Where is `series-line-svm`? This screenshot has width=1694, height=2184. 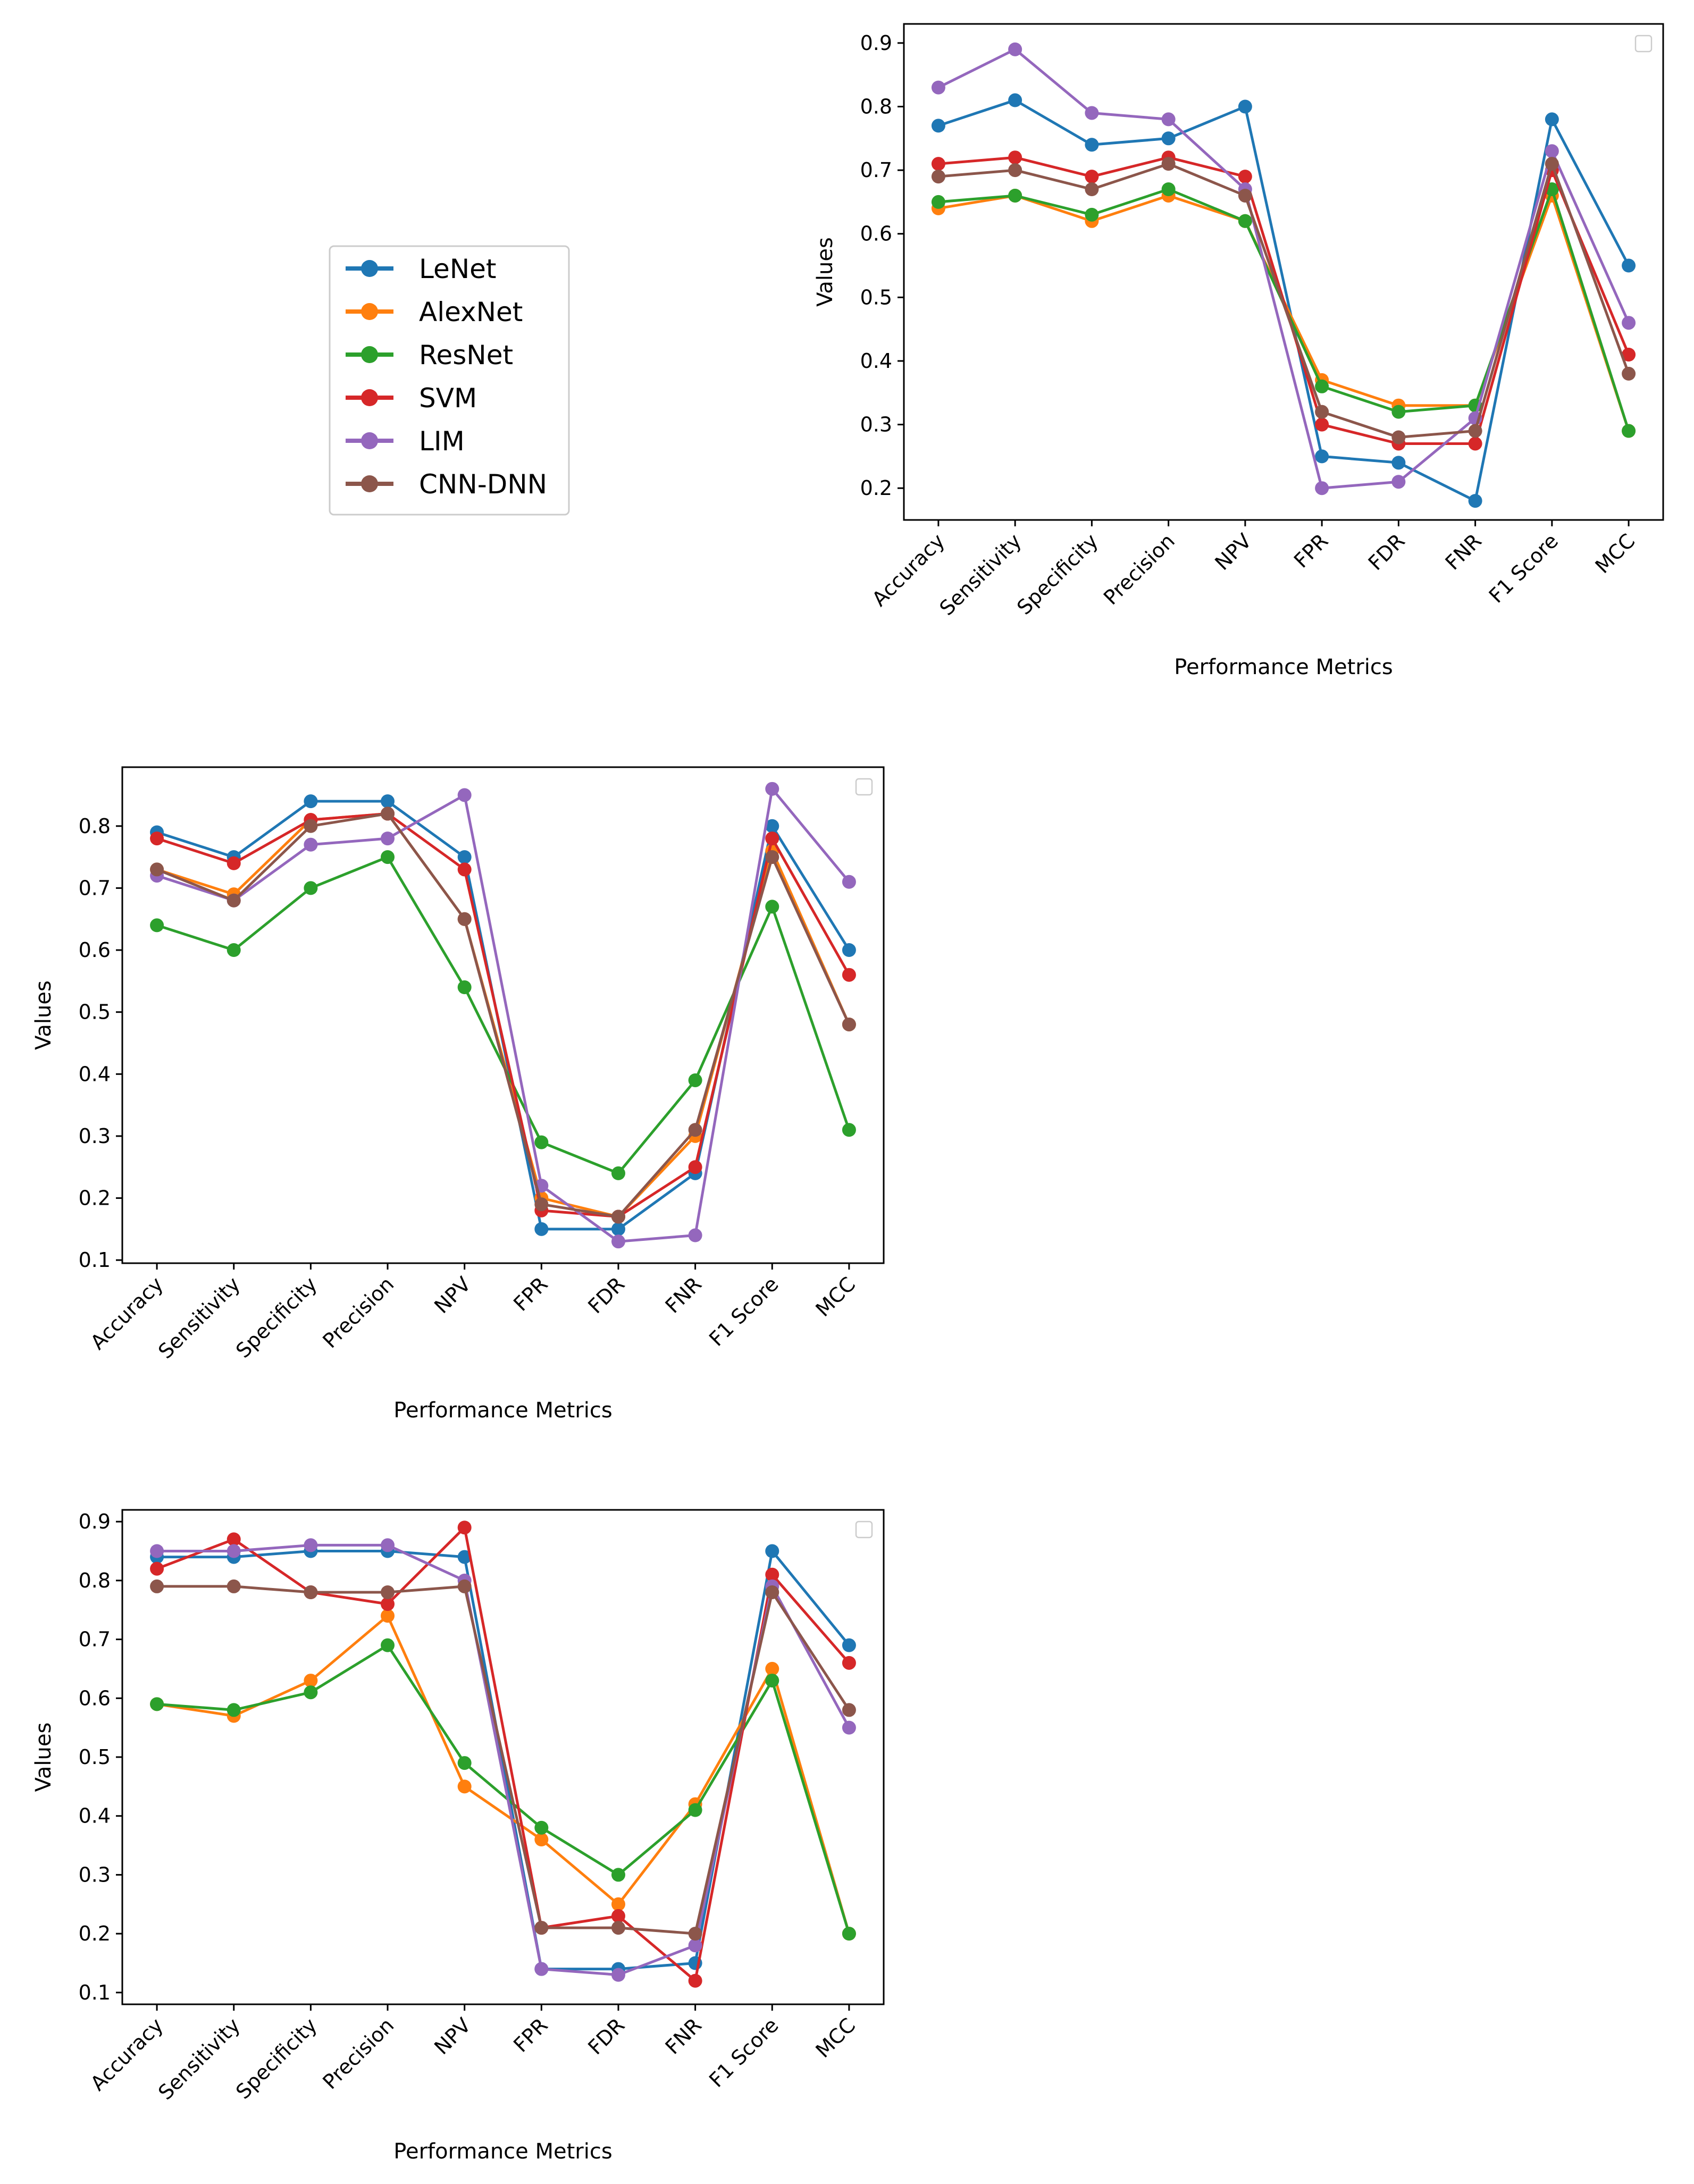 series-line-svm is located at coordinates (503, 1015).